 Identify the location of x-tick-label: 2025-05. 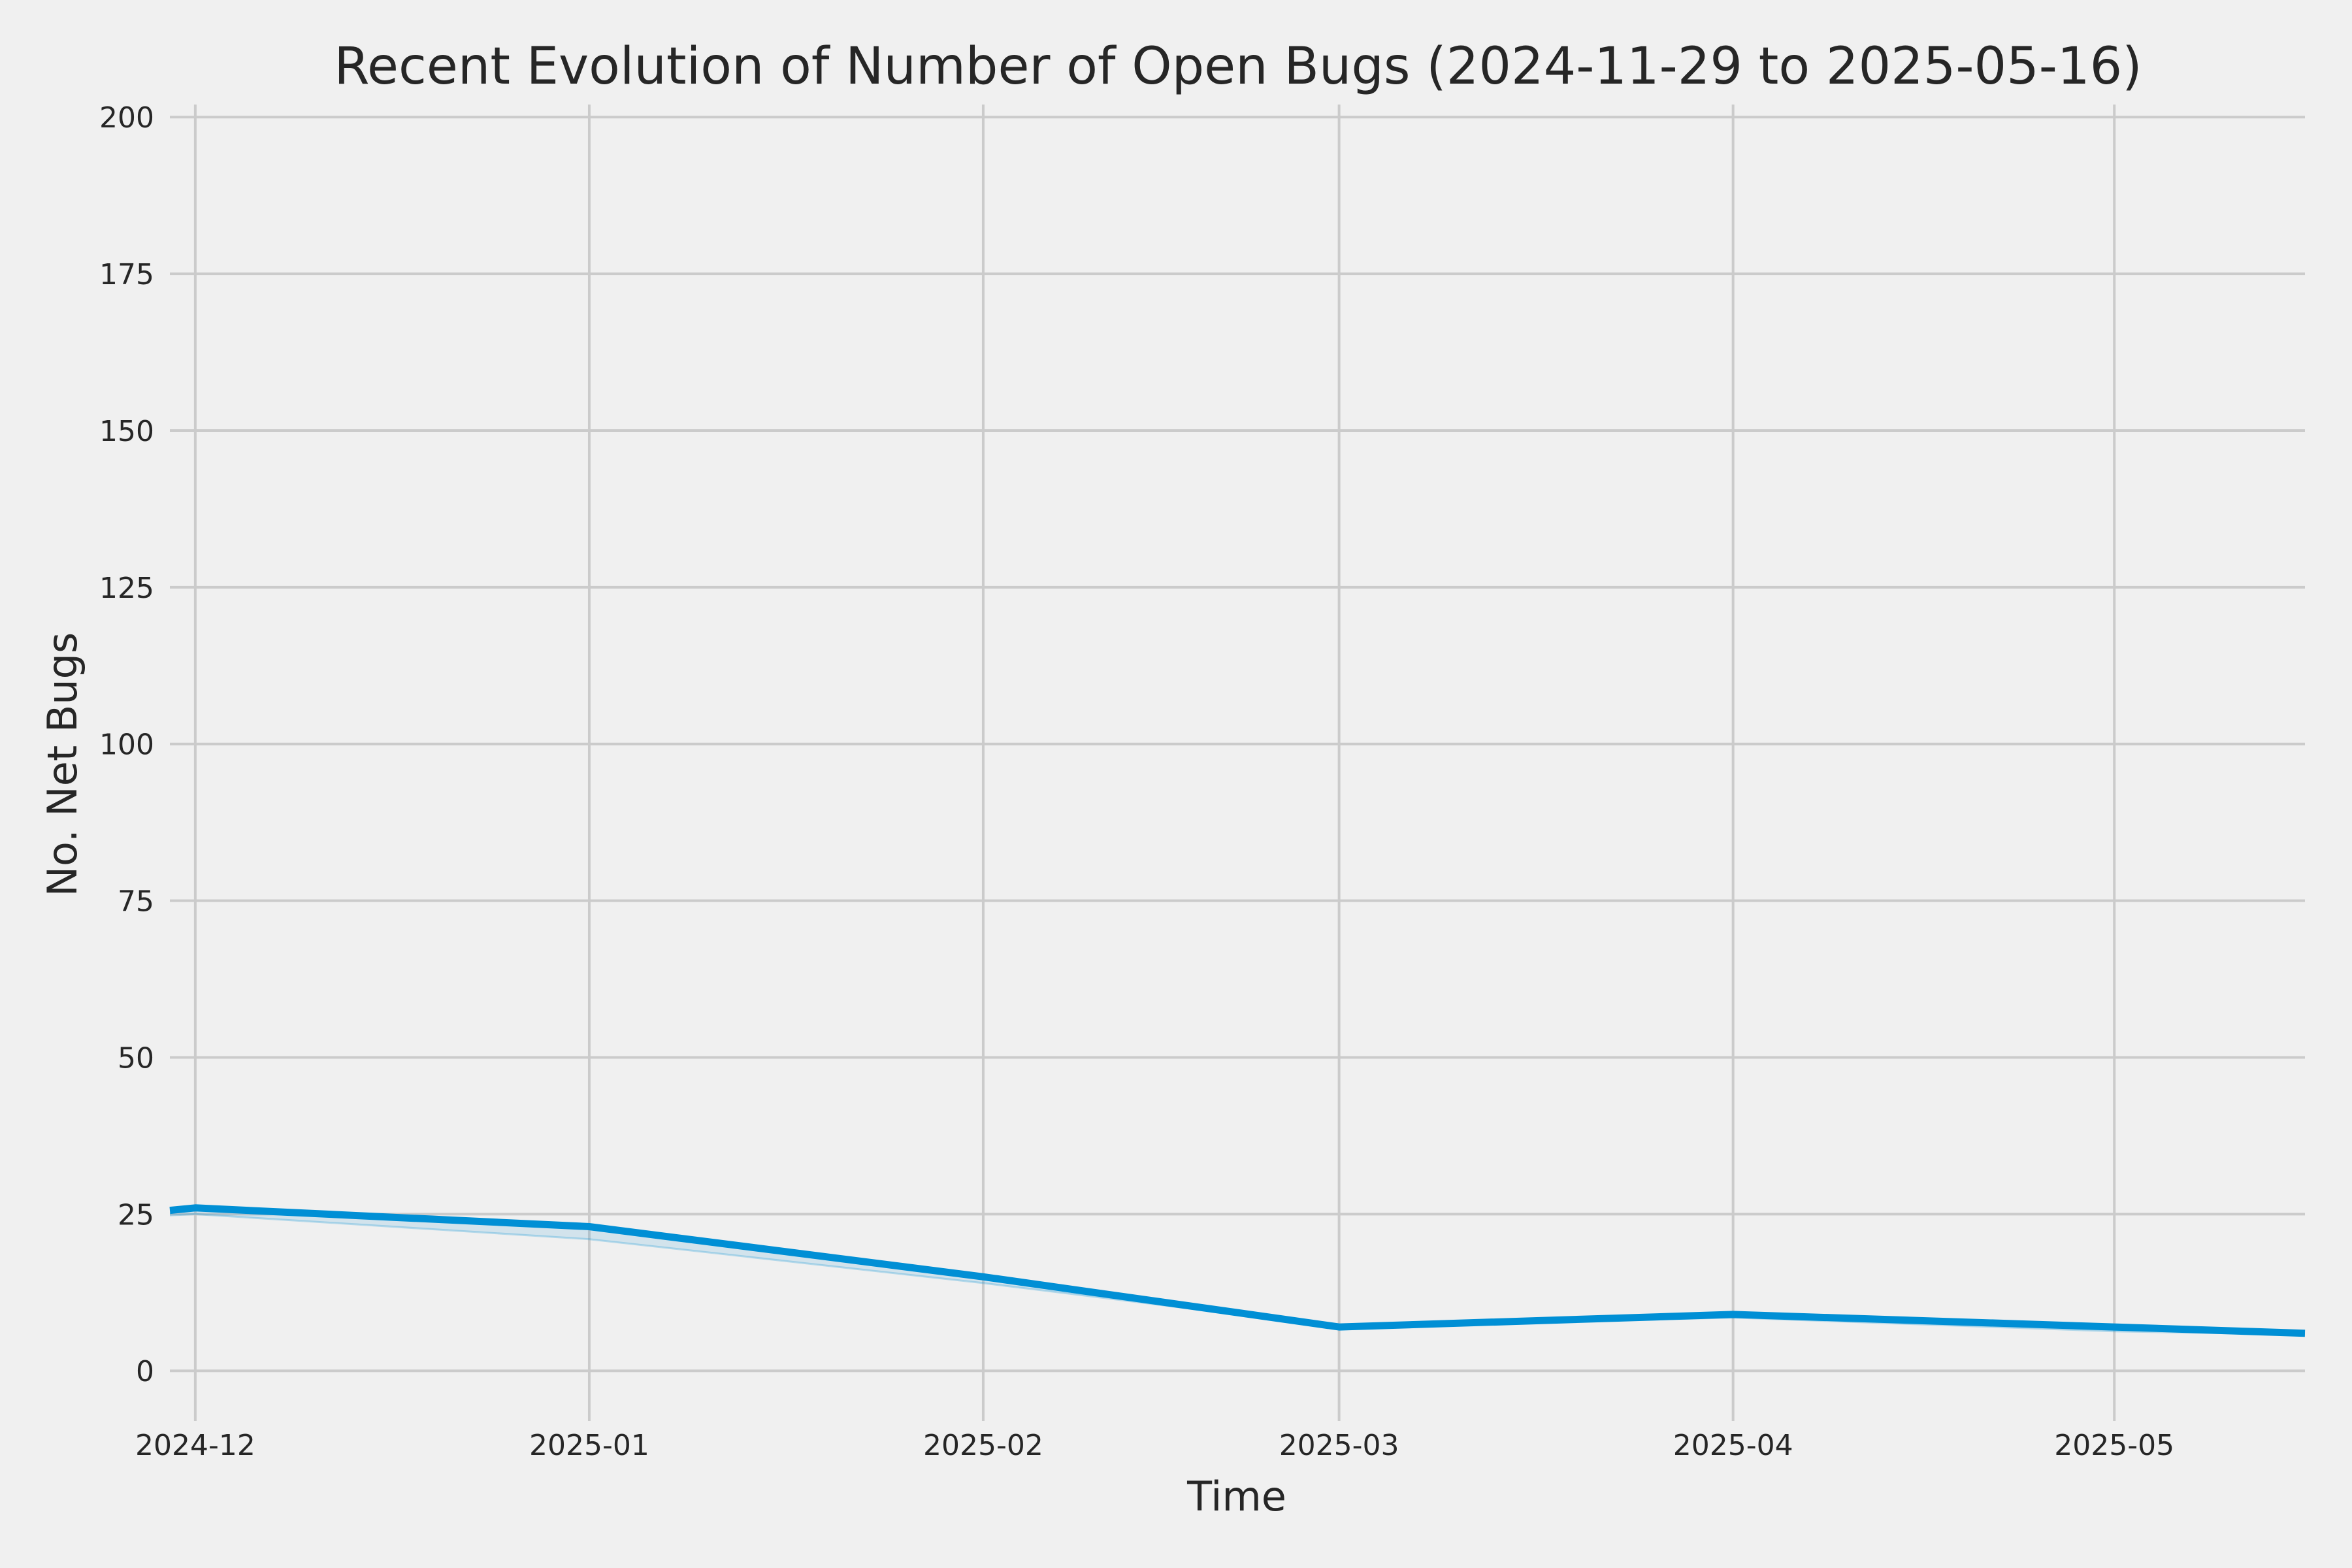
(2114, 1445).